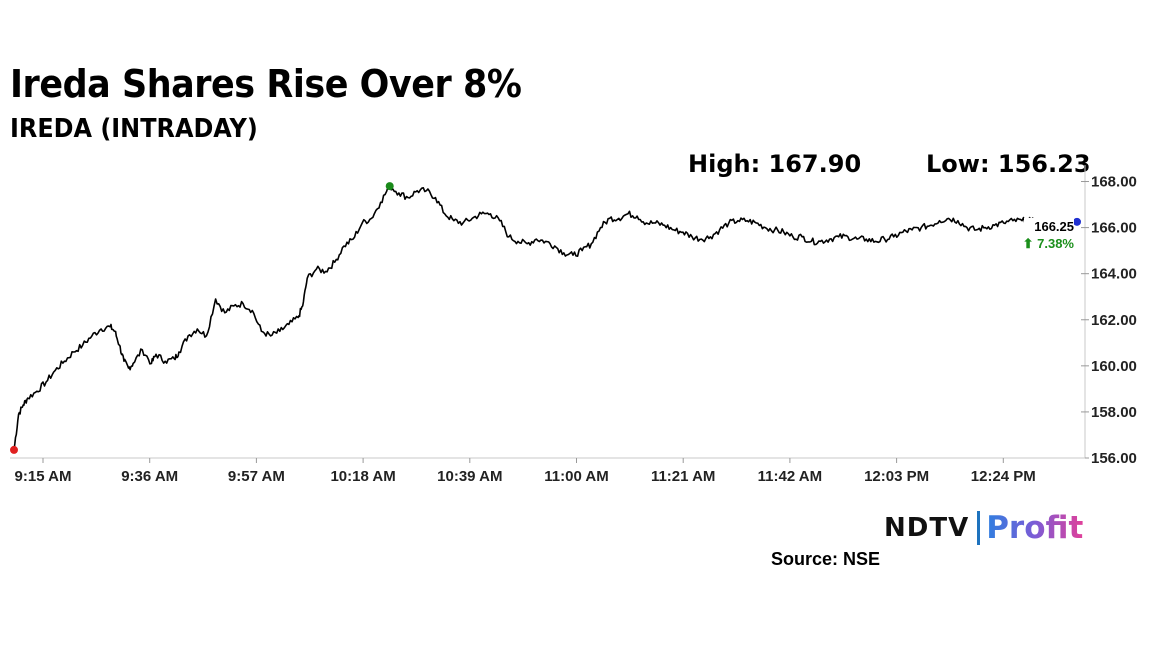 The height and width of the screenshot is (648, 1152). I want to click on x-tick-label: 9:15 AM, so click(43, 476).